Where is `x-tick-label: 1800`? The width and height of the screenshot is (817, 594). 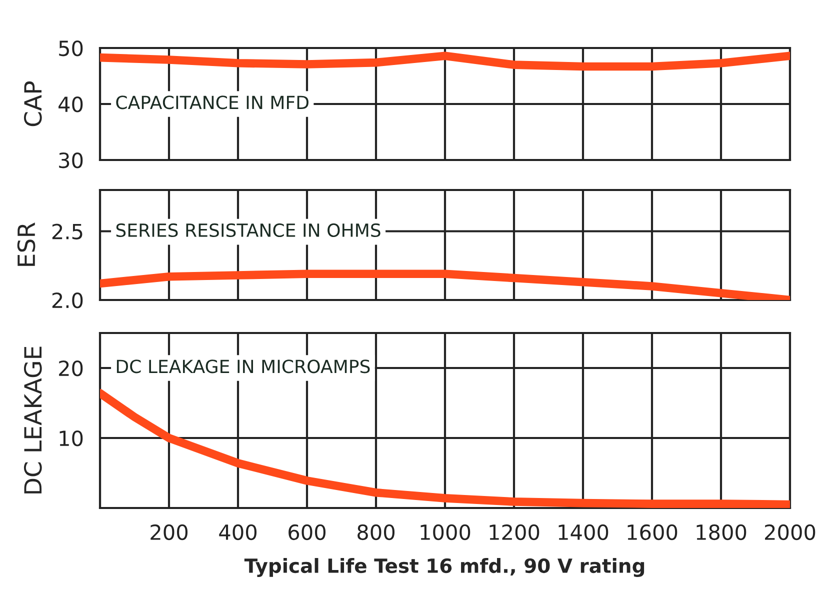 x-tick-label: 1800 is located at coordinates (721, 532).